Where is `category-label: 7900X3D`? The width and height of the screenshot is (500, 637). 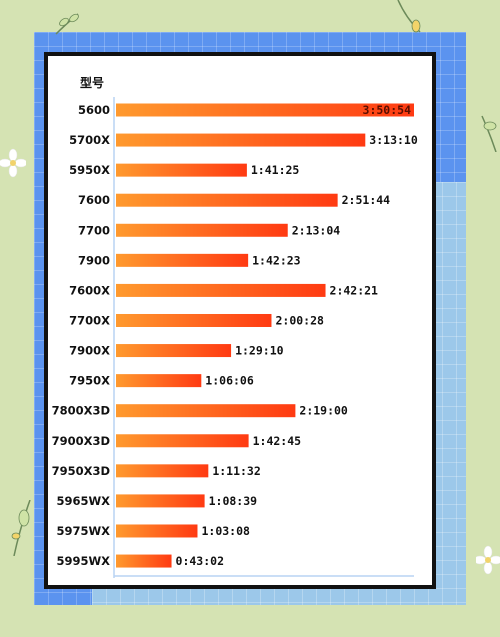 category-label: 7900X3D is located at coordinates (81, 441).